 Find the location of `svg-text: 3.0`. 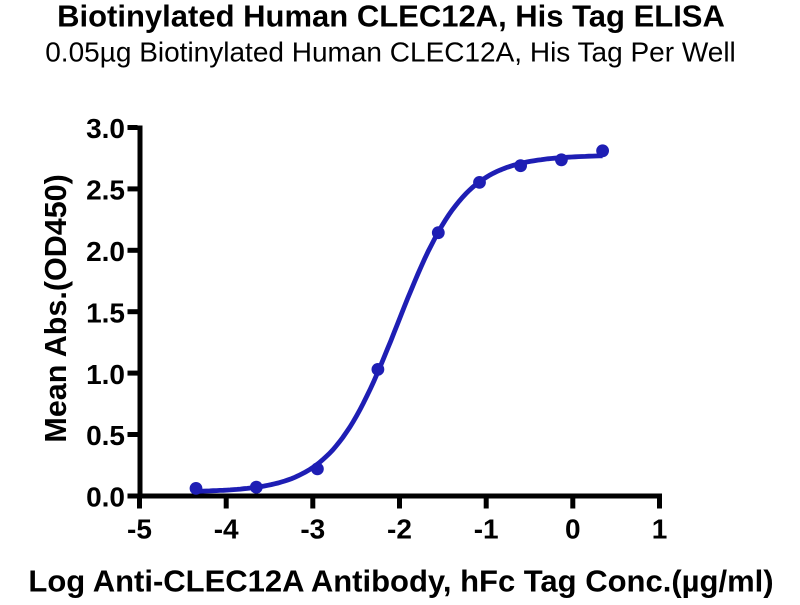

svg-text: 3.0 is located at coordinates (105, 128).